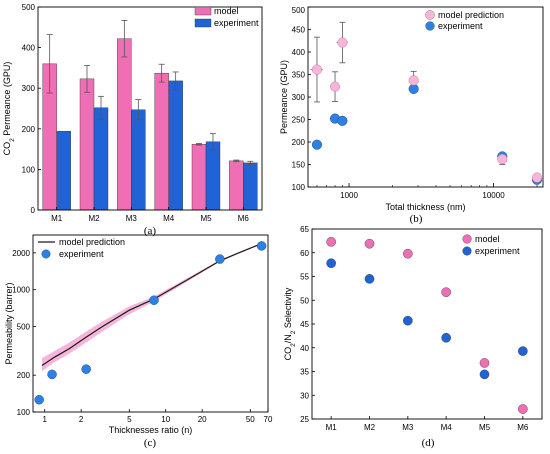 The width and height of the screenshot is (550, 454). What do you see at coordinates (408, 427) in the screenshot?
I see `x-tick-label: M3` at bounding box center [408, 427].